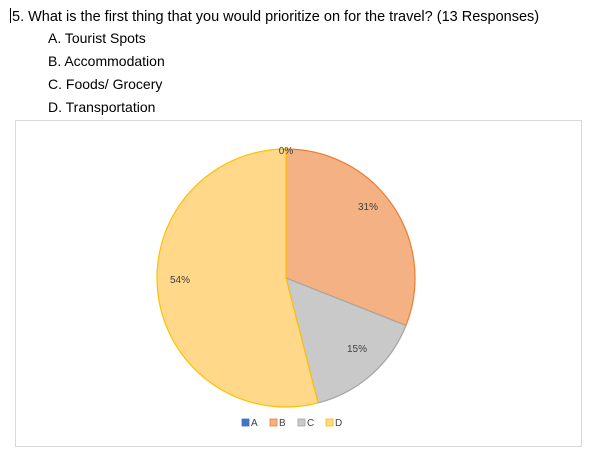  Describe the element at coordinates (329, 422) in the screenshot. I see `legend-swatch-d` at that location.